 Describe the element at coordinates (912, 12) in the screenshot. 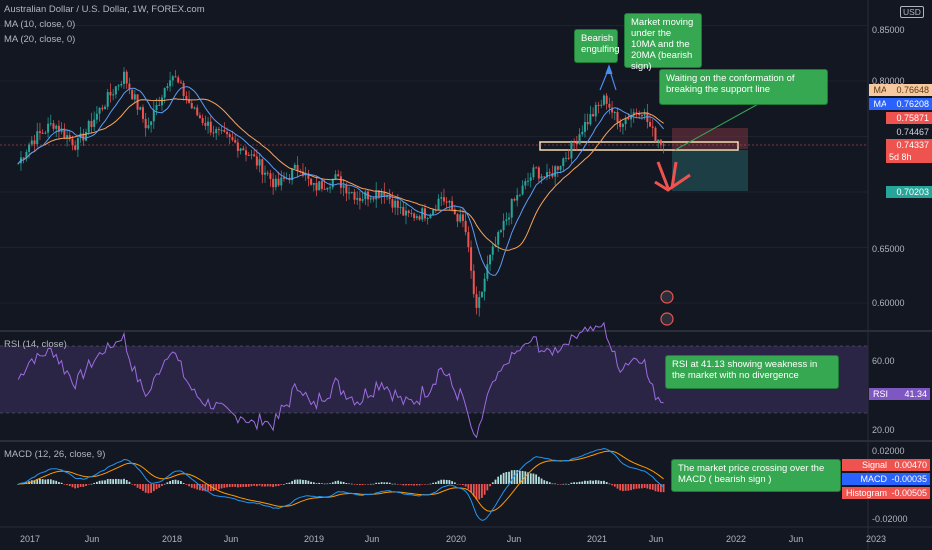

I see `currency-badge: USD` at that location.